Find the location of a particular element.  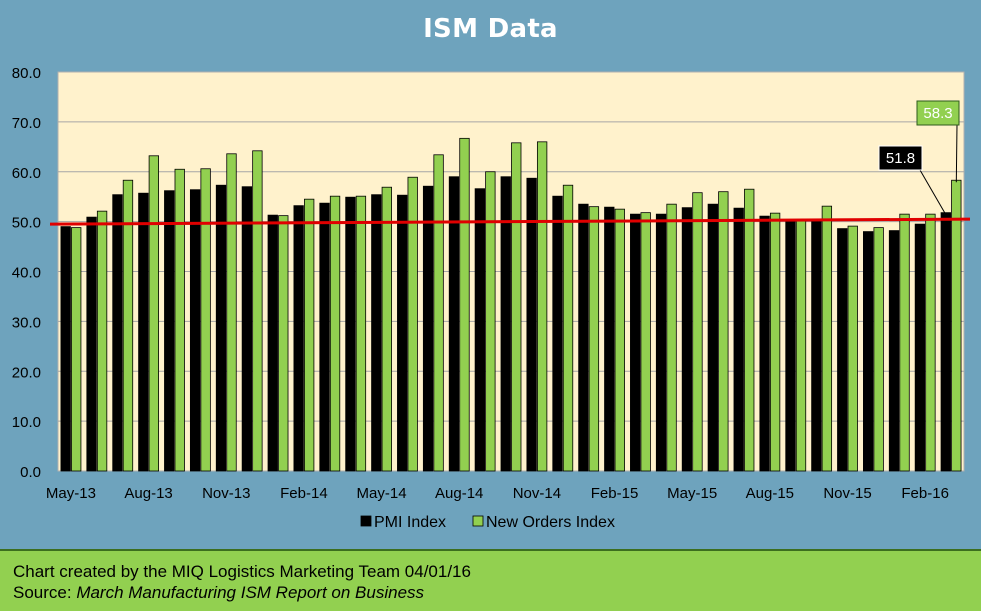

y-tick-label: 20.0 is located at coordinates (26, 372).